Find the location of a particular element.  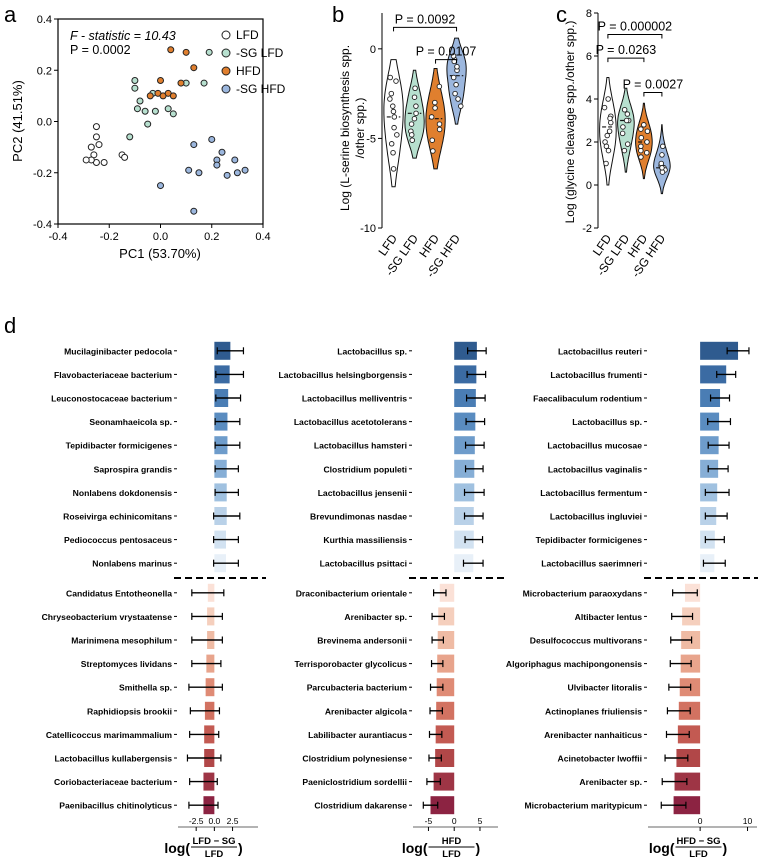

pca-y-tick-label: -0.4 is located at coordinates (42, 225).